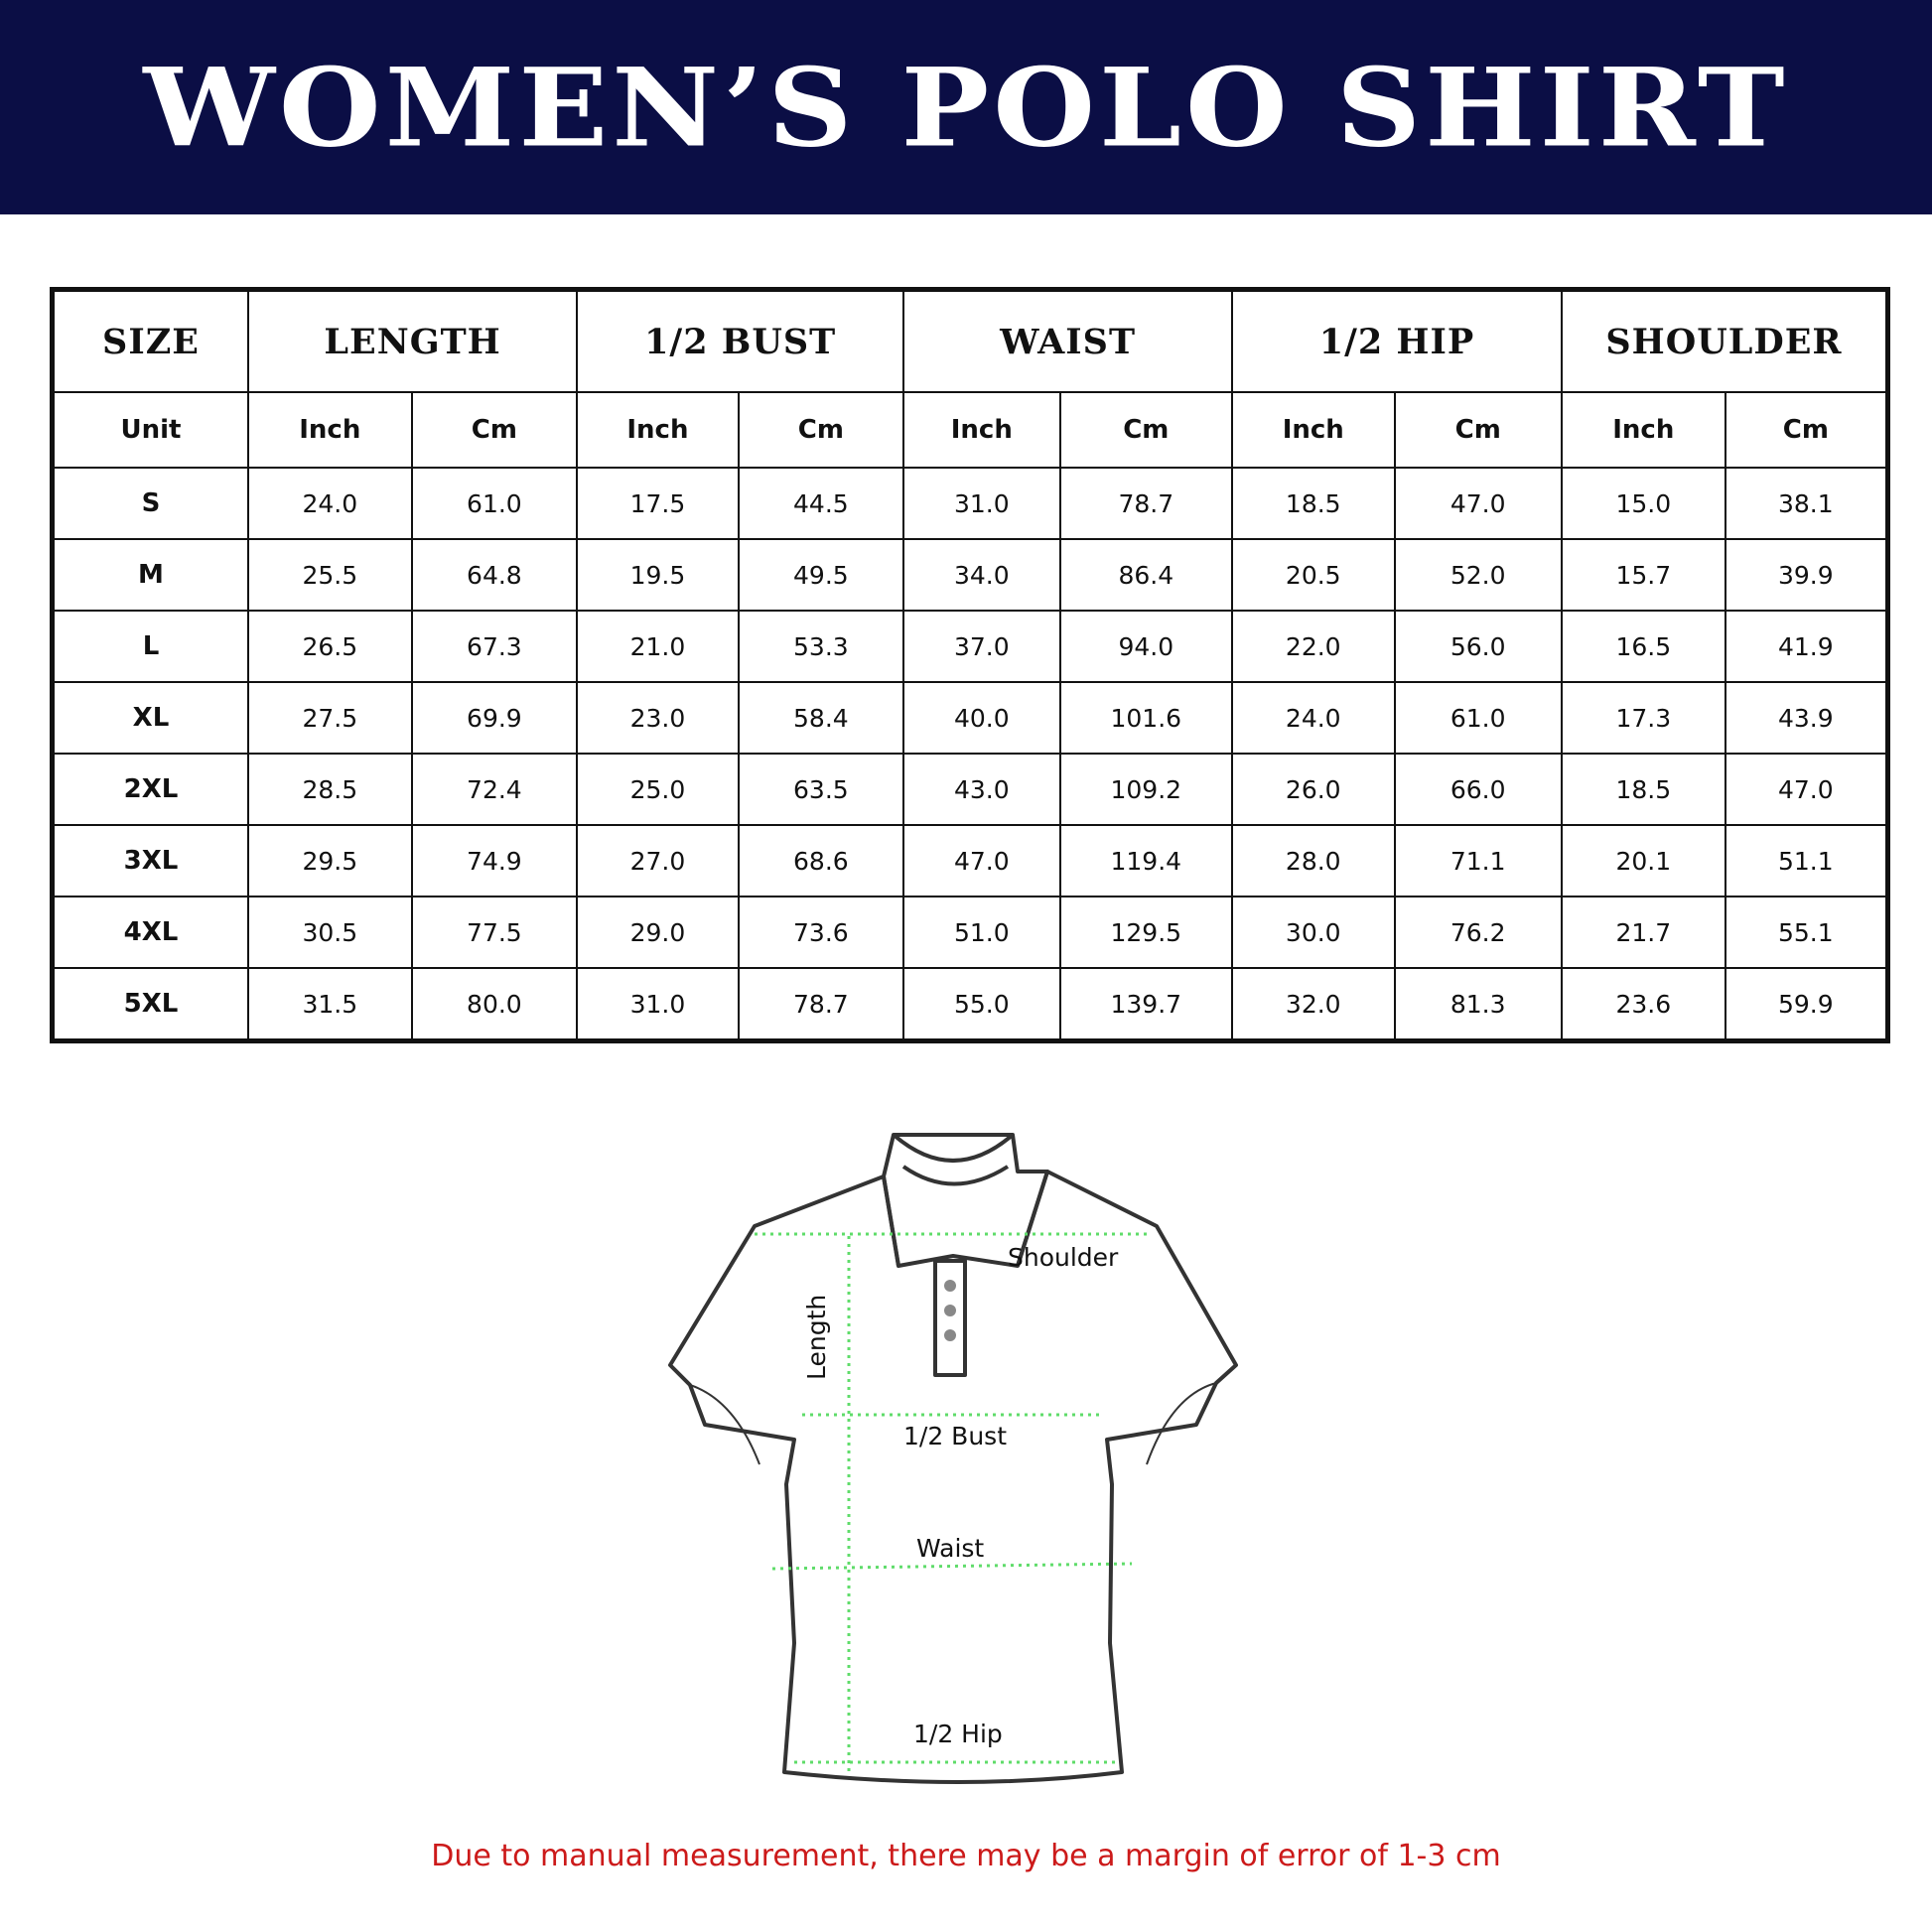 The height and width of the screenshot is (1932, 1932). I want to click on label-waist: Waist, so click(951, 1549).